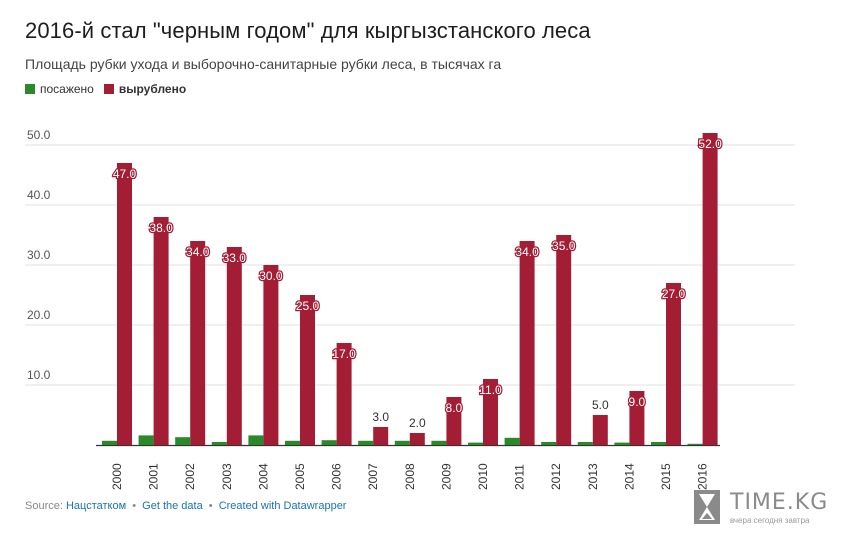 The height and width of the screenshot is (536, 845). I want to click on x-tick-label: 2012, so click(556, 476).